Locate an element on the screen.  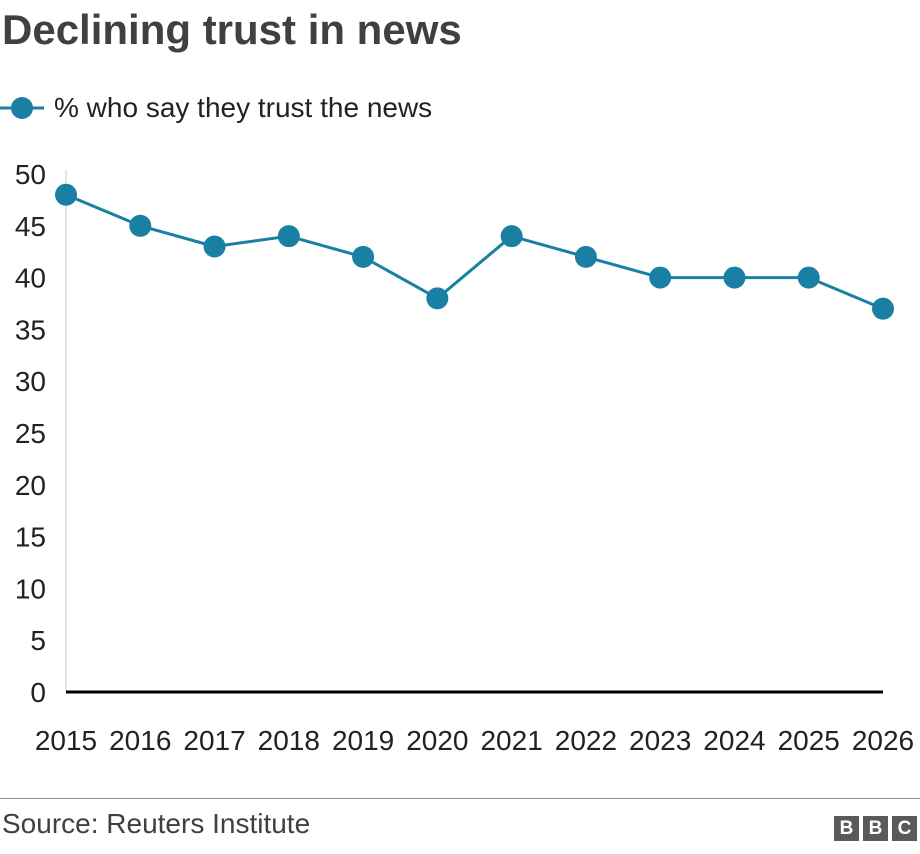
footer-divider is located at coordinates (460, 798).